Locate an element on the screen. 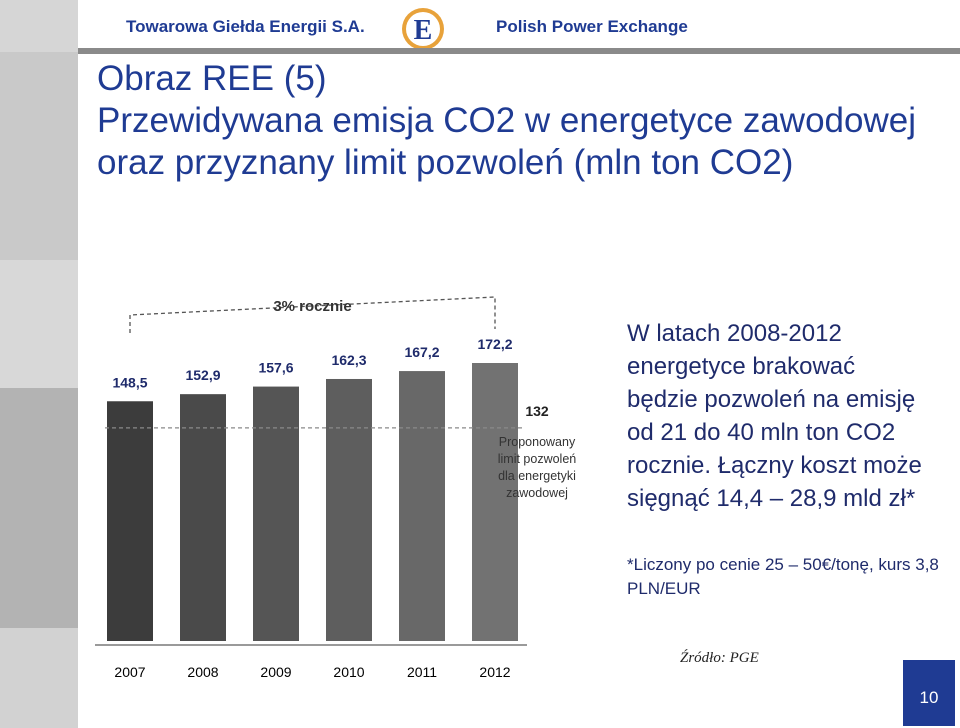 The height and width of the screenshot is (728, 960). bar-value-label: 157,6 is located at coordinates (275, 368).